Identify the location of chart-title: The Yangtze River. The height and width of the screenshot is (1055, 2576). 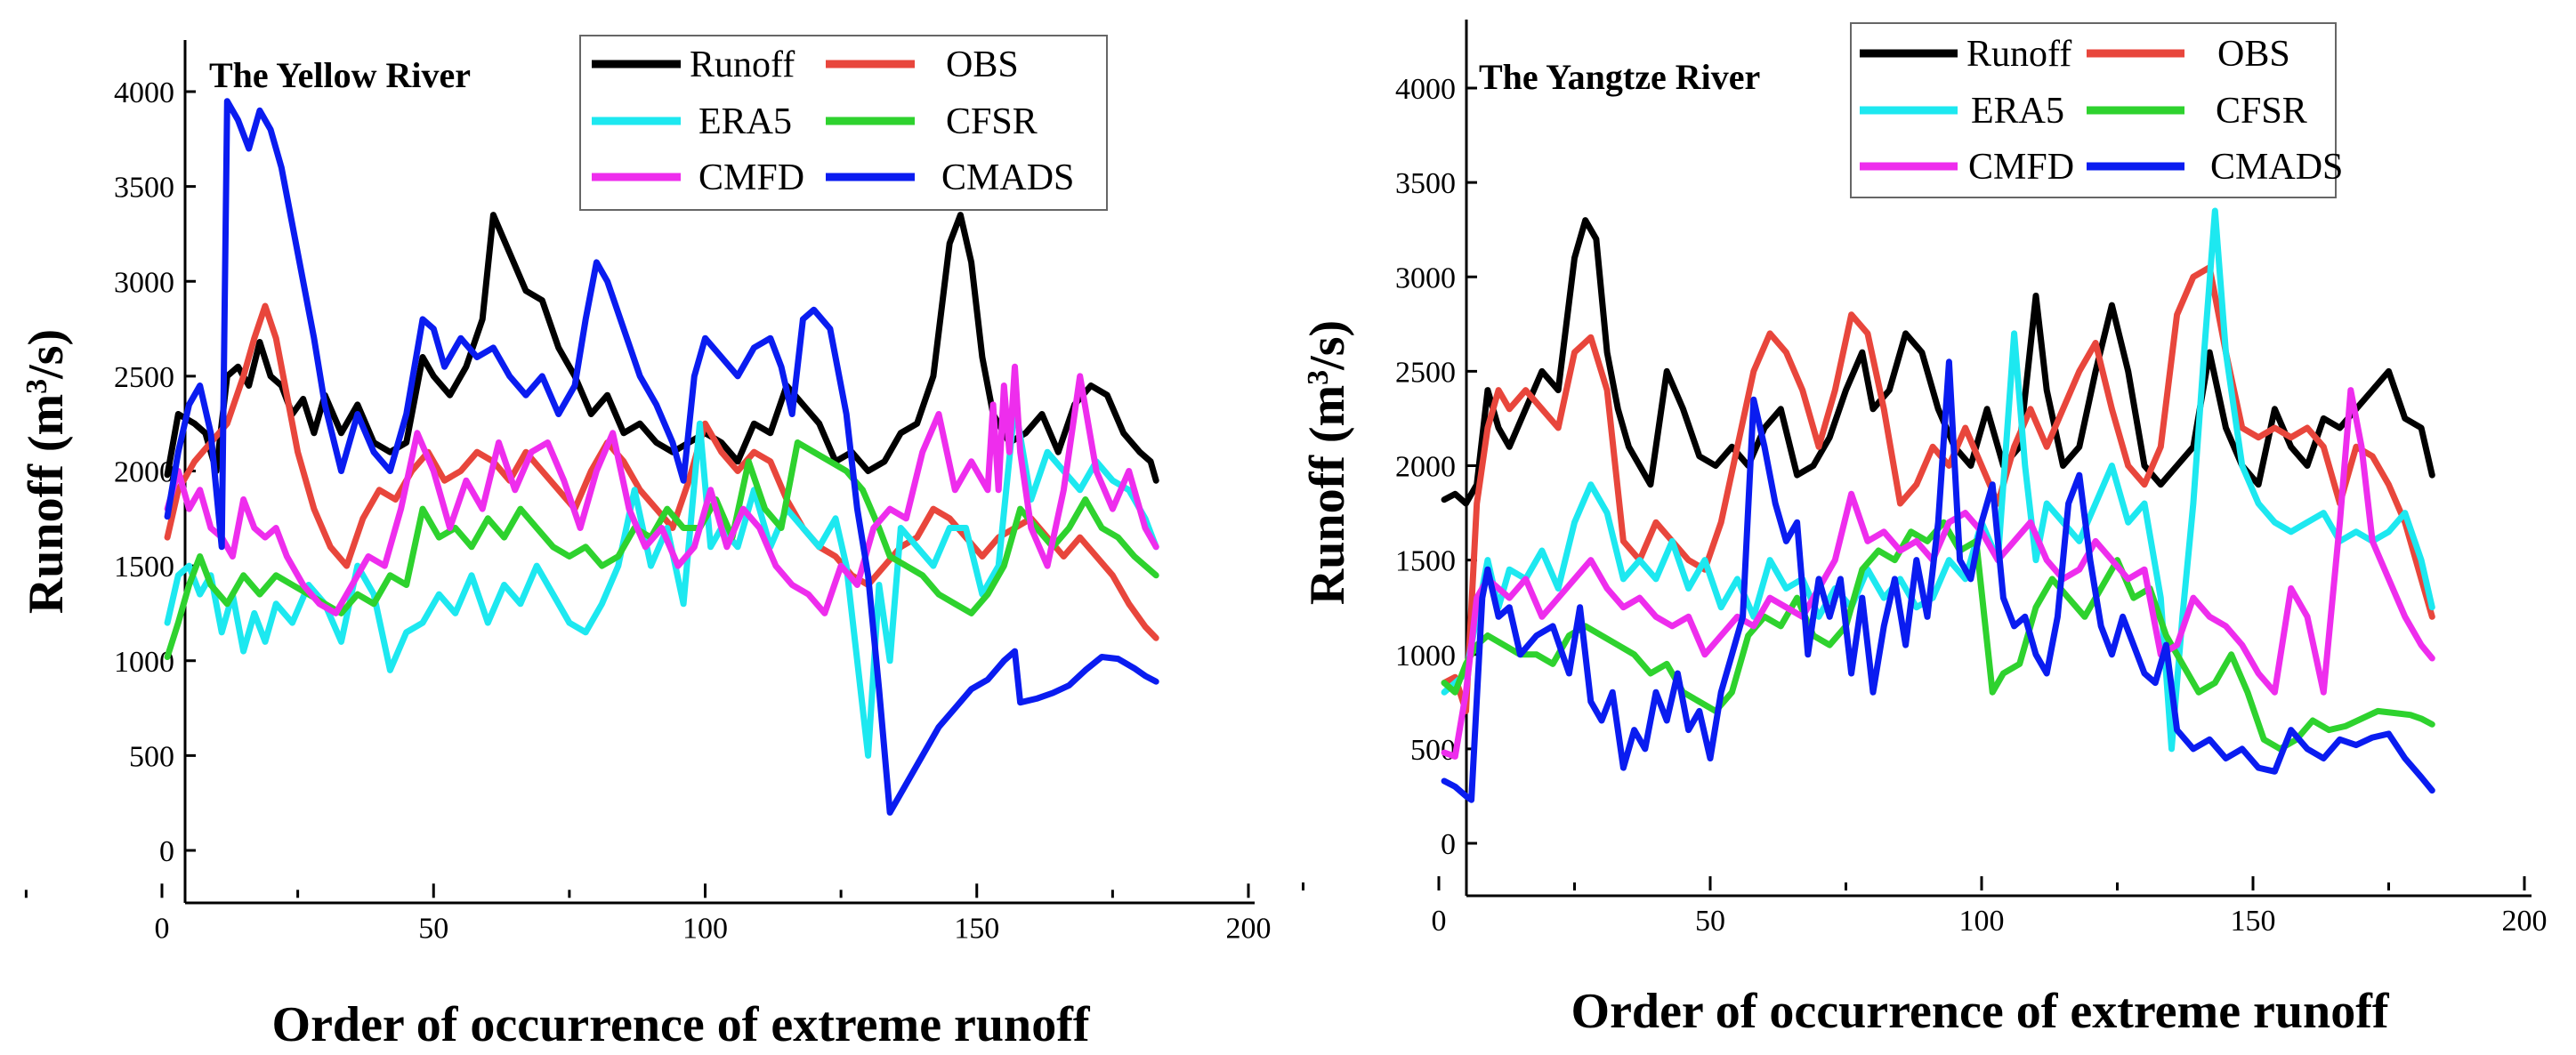
(1619, 77).